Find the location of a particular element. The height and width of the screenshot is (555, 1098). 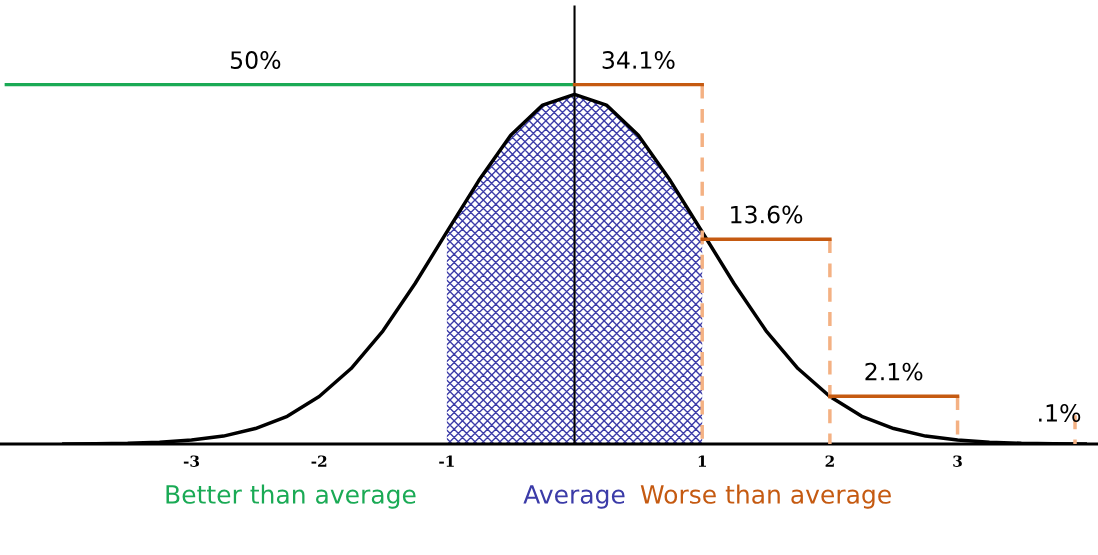

x-tick-label: 1 is located at coordinates (702, 461).